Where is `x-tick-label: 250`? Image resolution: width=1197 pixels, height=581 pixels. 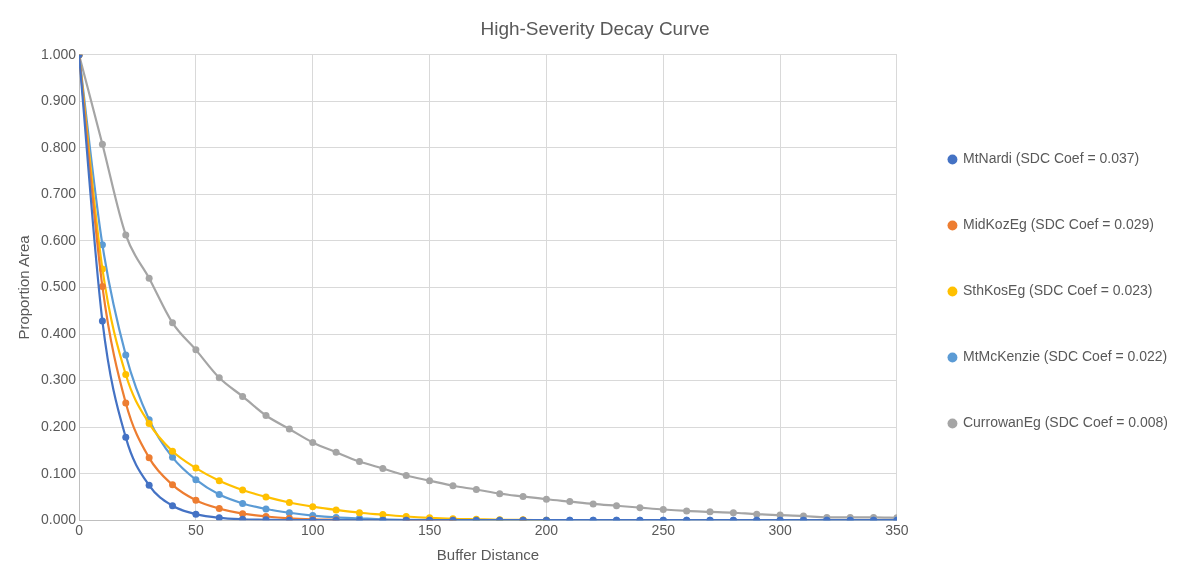
x-tick-label: 250 is located at coordinates (663, 530).